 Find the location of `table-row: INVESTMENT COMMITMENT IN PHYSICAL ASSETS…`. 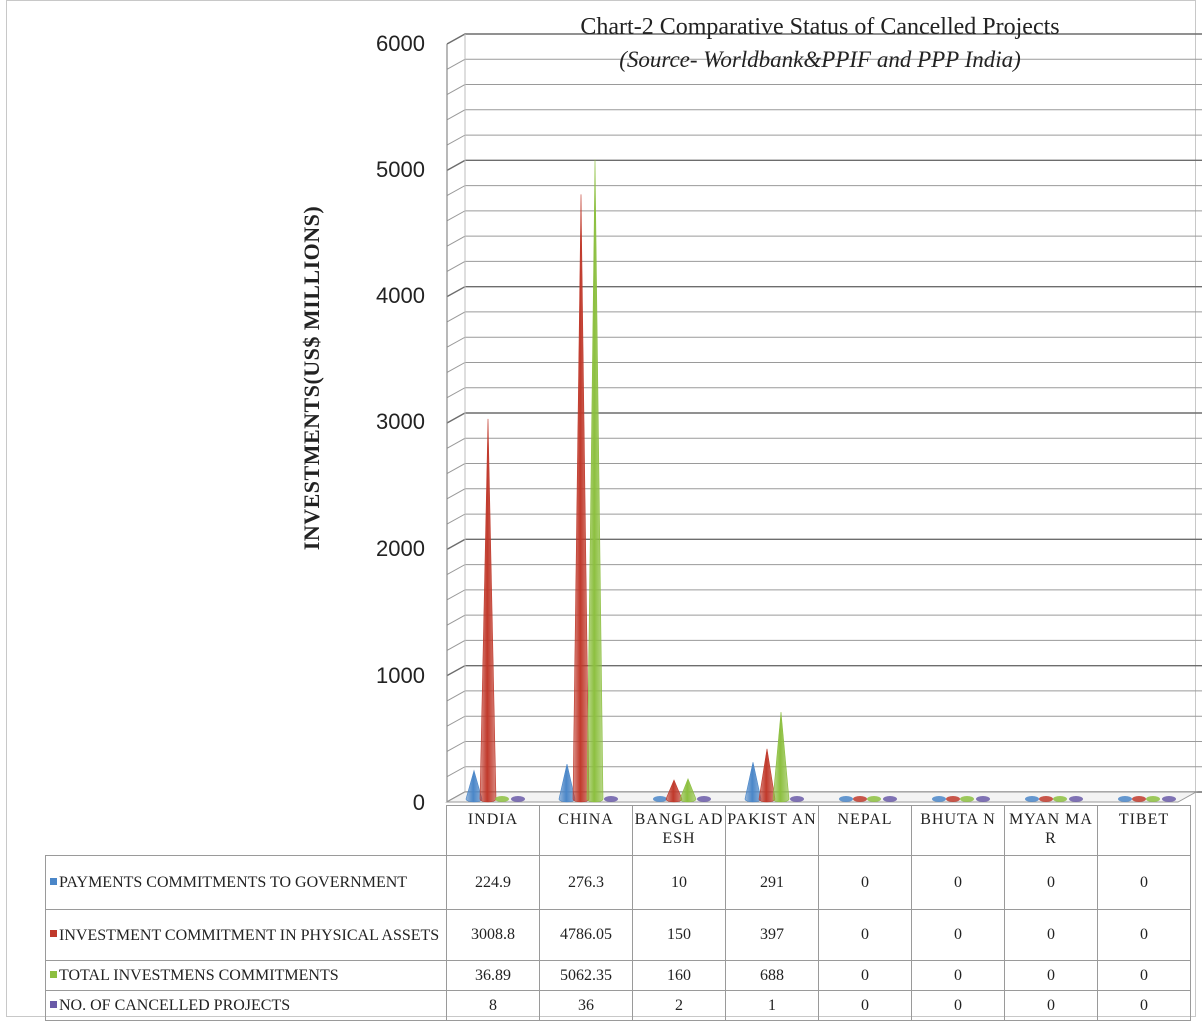

table-row: INVESTMENT COMMITMENT IN PHYSICAL ASSETS… is located at coordinates (618, 935).